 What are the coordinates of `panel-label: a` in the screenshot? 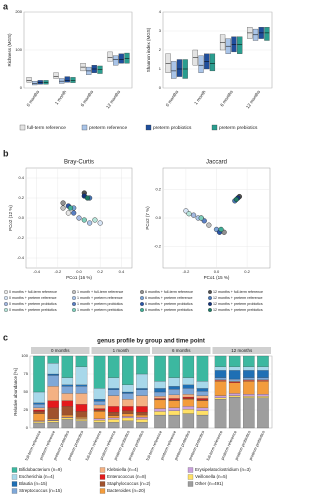 It's located at (6, 6).